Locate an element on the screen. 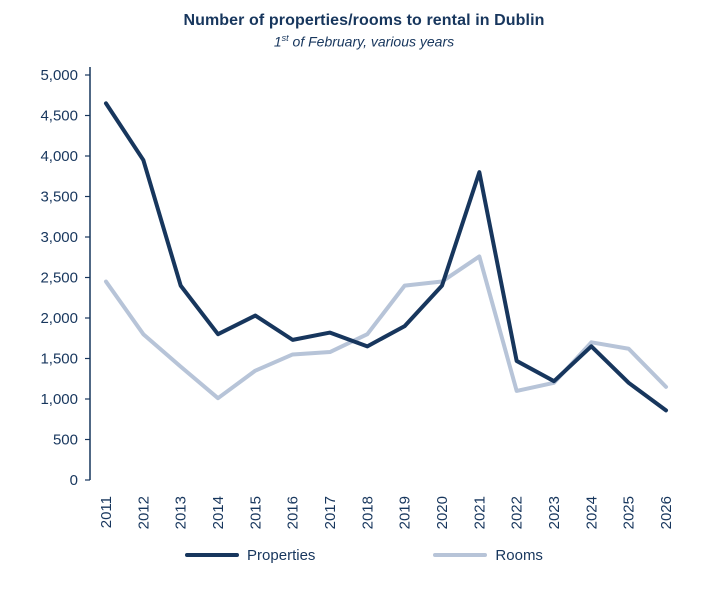  legend-label-rooms: Rooms is located at coordinates (519, 555).